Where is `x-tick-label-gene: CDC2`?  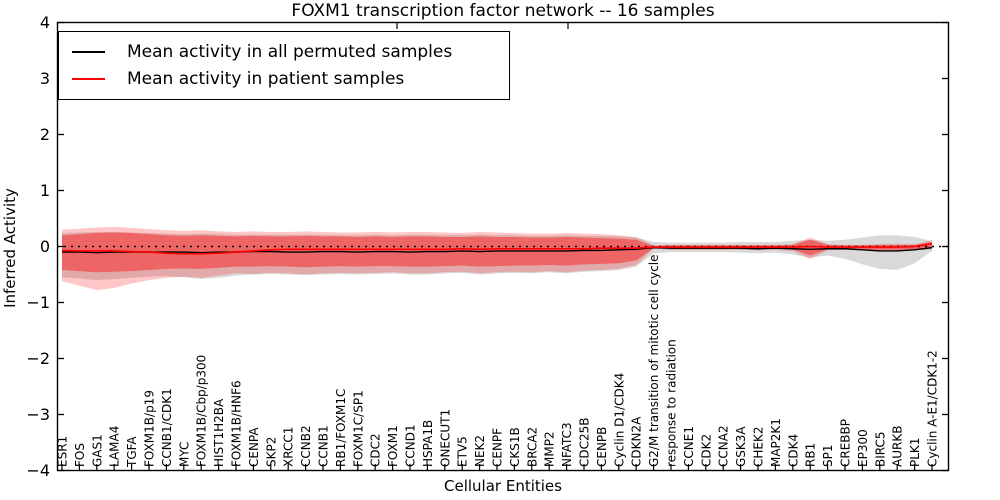
x-tick-label-gene: CDC2 is located at coordinates (376, 450).